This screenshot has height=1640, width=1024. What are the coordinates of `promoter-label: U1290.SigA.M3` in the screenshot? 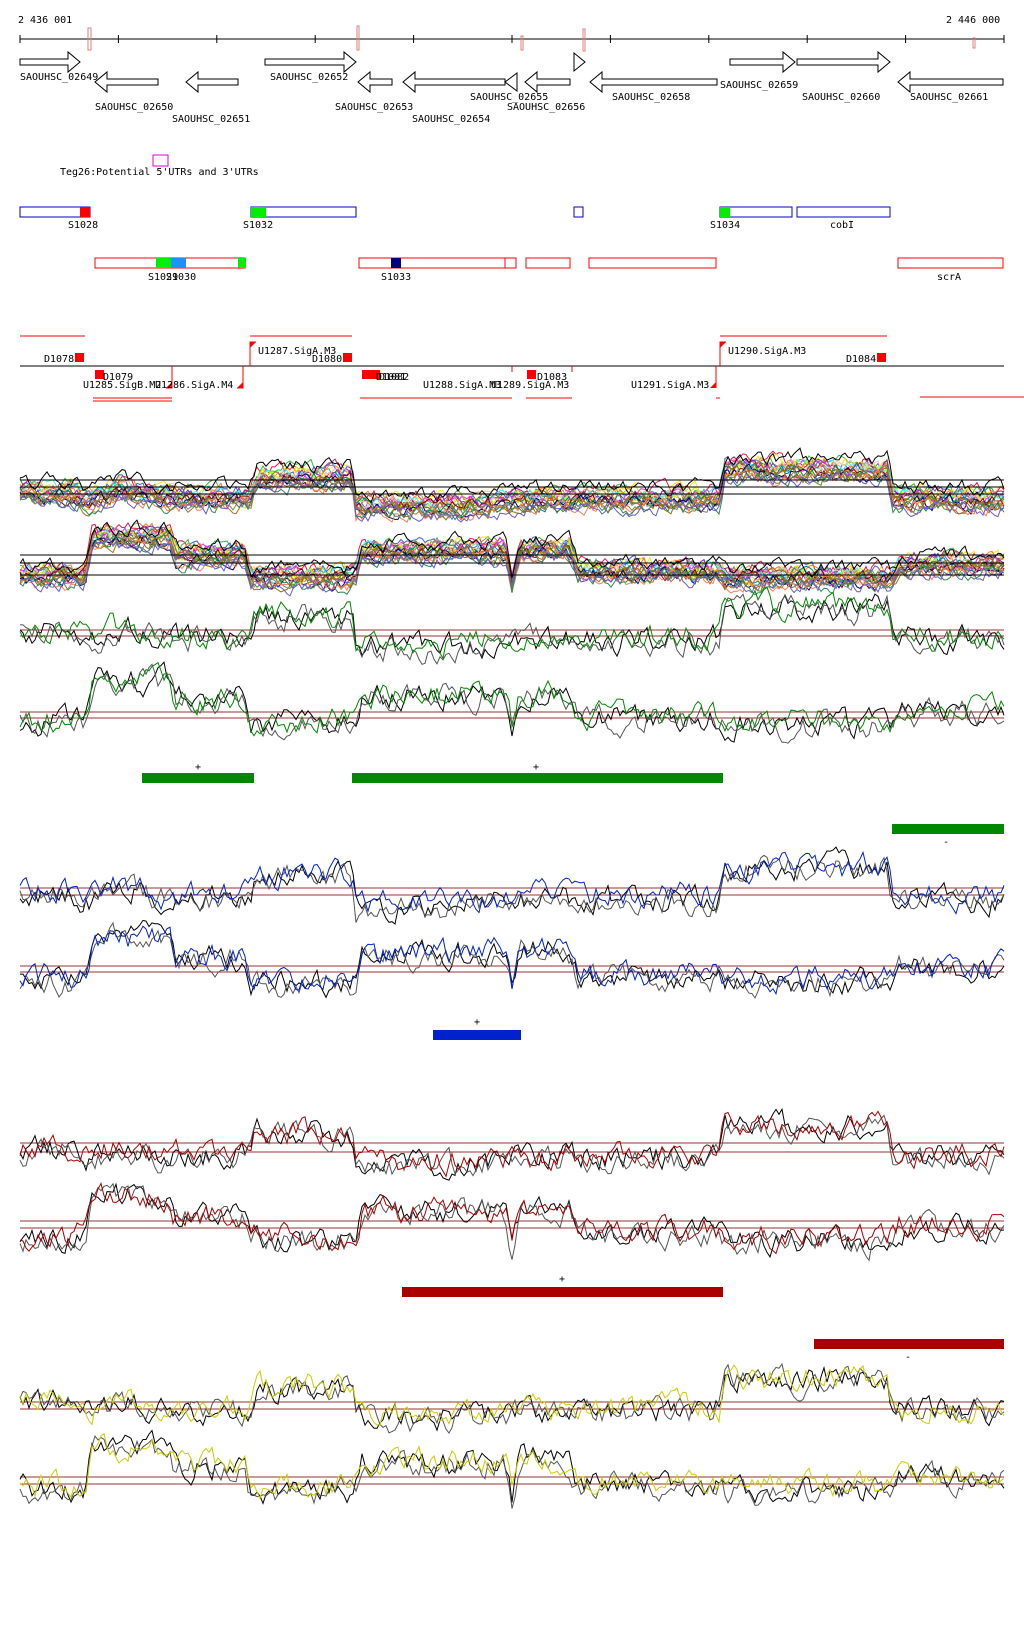 It's located at (767, 351).